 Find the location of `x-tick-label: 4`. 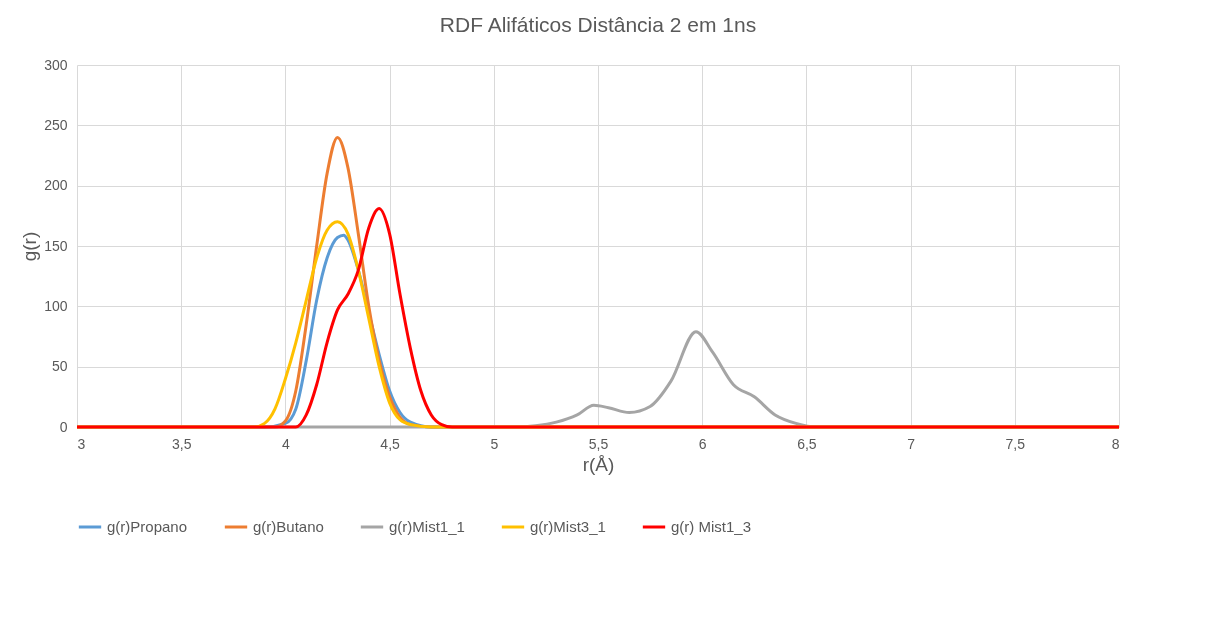

x-tick-label: 4 is located at coordinates (286, 443).